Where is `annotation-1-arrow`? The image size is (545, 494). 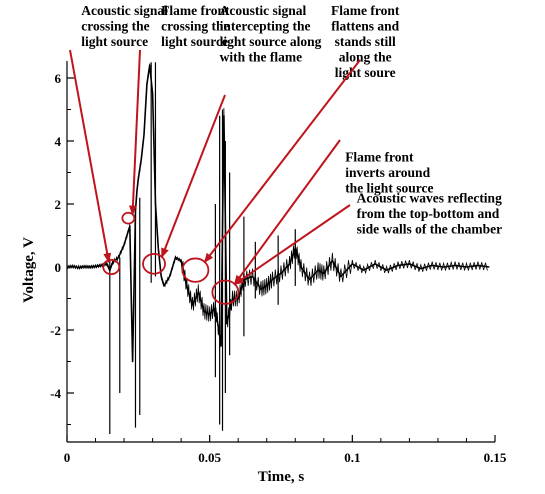 annotation-1-arrow is located at coordinates (134, 132).